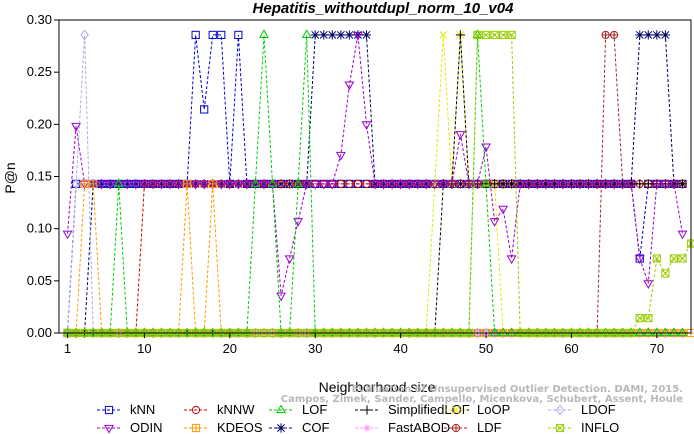 Image resolution: width=694 pixels, height=434 pixels. Describe the element at coordinates (614, 35) in the screenshot. I see `data-point-ldf` at that location.